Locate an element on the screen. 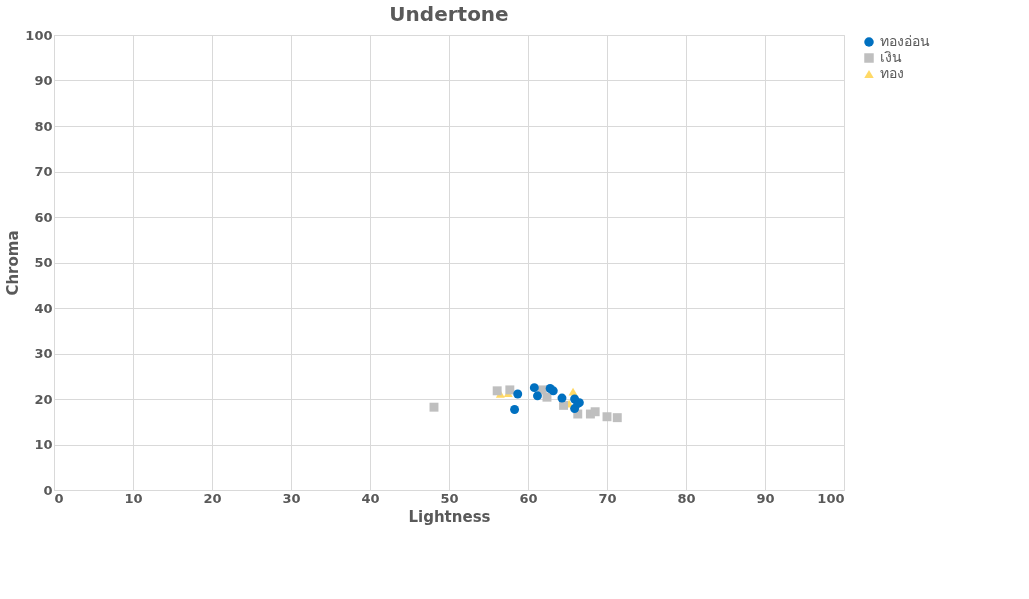 This screenshot has height=599, width=1029. y-tick-label: 60 is located at coordinates (43, 217).